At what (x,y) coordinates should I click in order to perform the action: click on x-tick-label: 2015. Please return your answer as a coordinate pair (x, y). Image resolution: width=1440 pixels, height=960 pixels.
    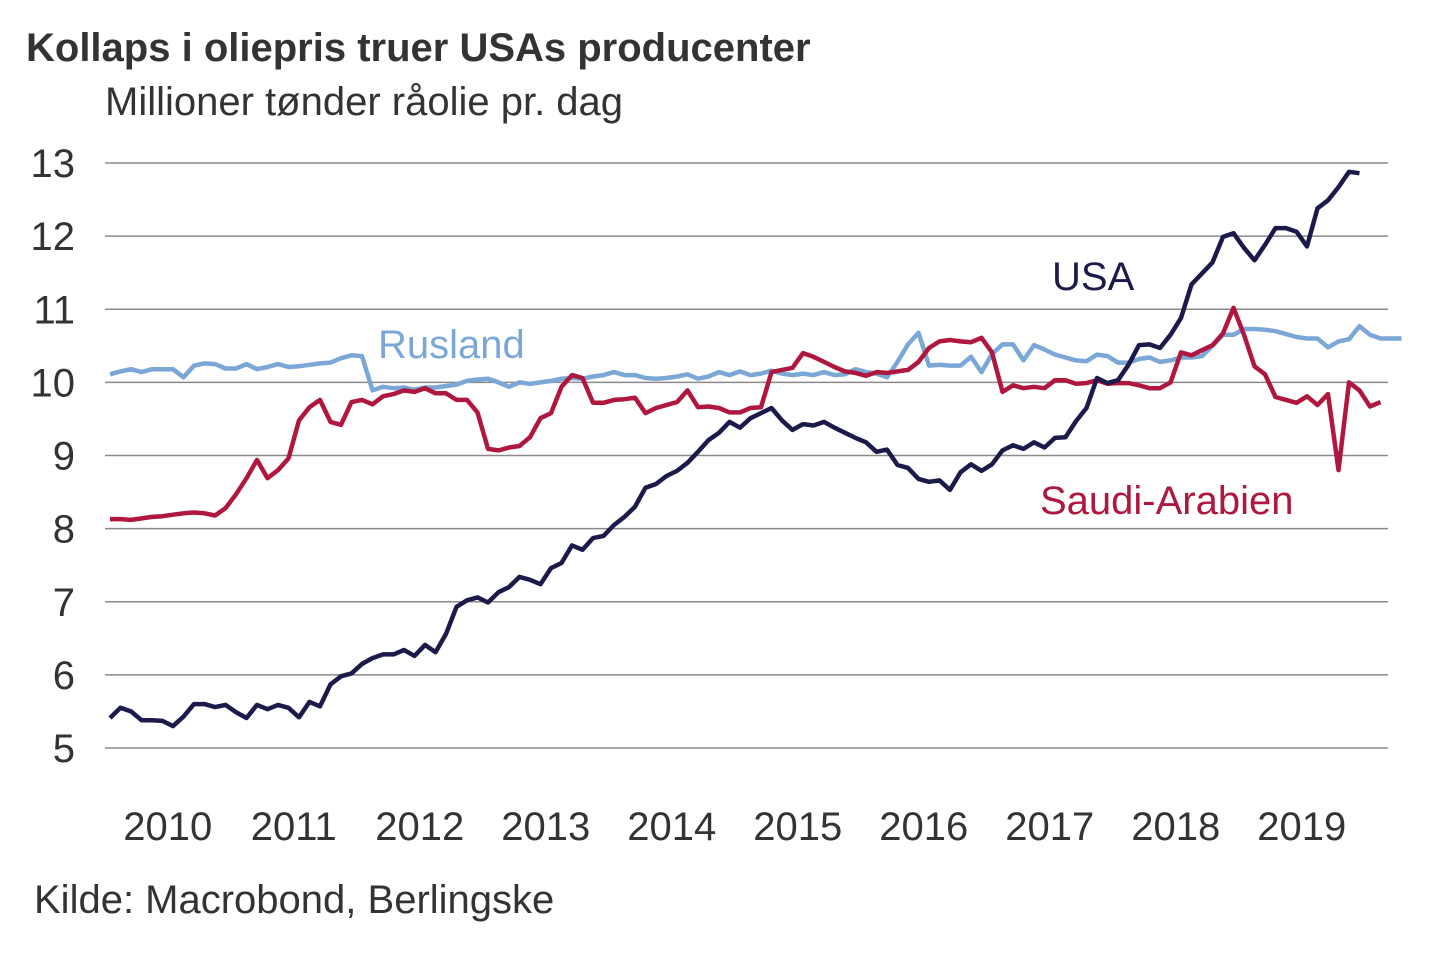
    Looking at the image, I should click on (797, 827).